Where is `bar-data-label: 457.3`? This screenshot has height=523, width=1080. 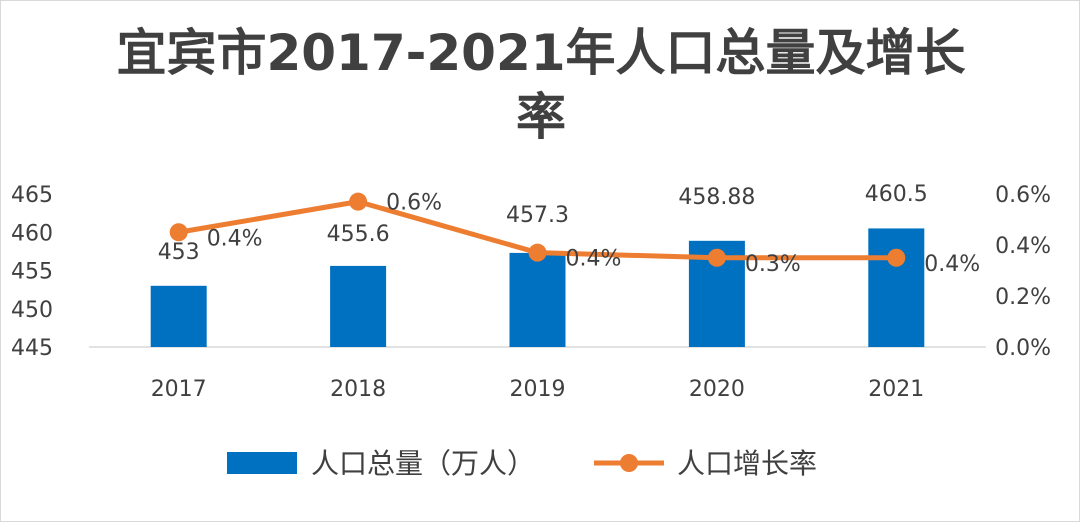
bar-data-label: 457.3 is located at coordinates (537, 215).